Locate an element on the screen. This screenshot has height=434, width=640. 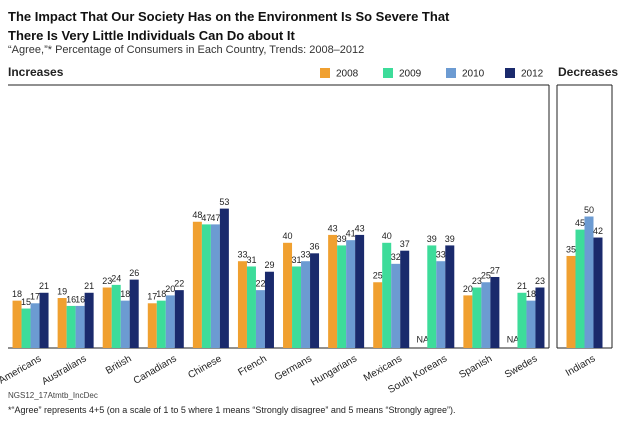
source: NGS12_17Atmtb_IncDec is located at coordinates (53, 395).